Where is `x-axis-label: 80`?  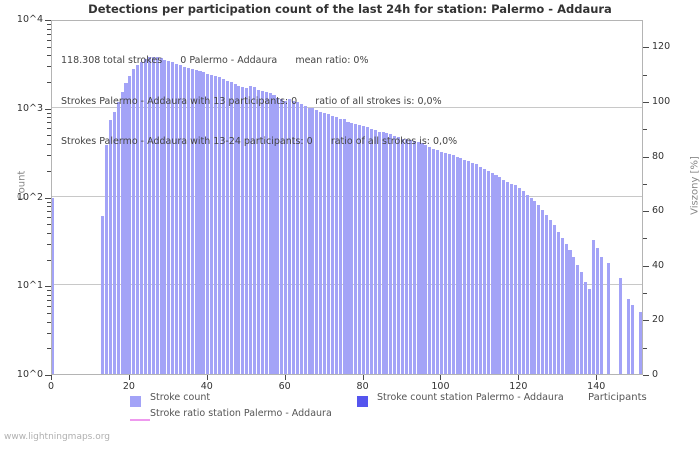
x-axis-label: 80 is located at coordinates (362, 386).